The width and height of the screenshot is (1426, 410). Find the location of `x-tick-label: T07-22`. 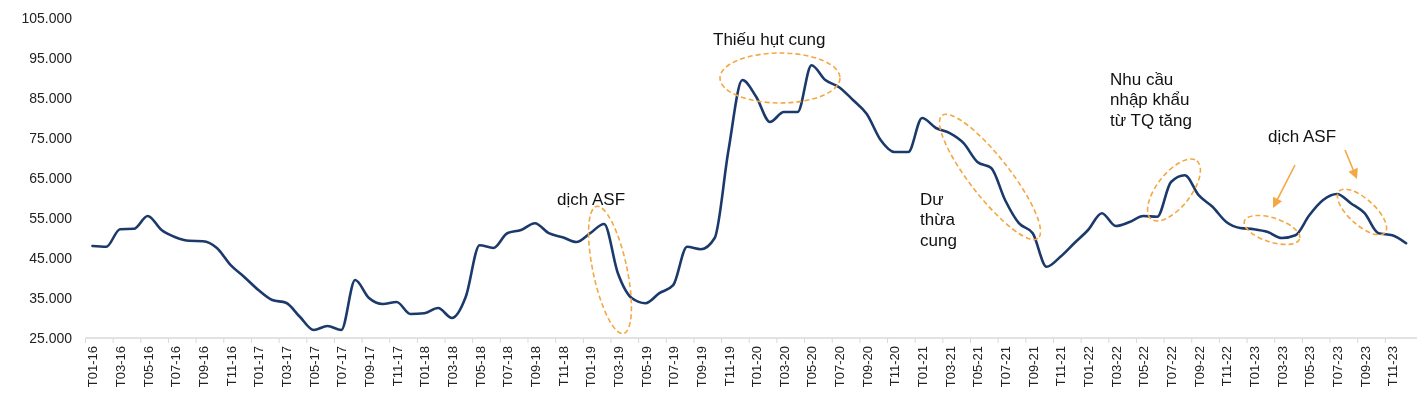

x-tick-label: T07-22 is located at coordinates (1172, 367).